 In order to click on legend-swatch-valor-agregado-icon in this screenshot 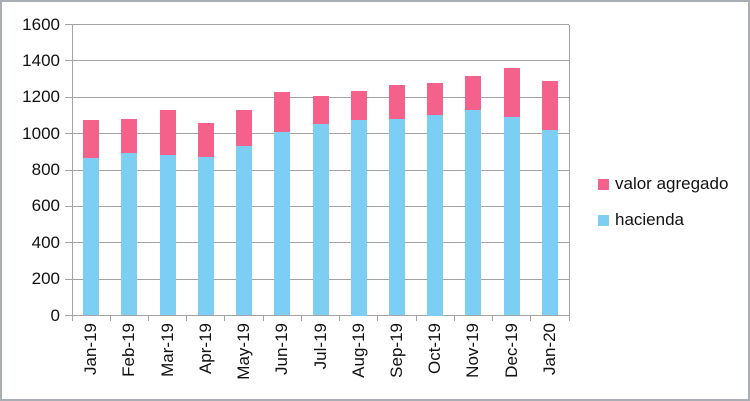, I will do `click(603, 184)`.